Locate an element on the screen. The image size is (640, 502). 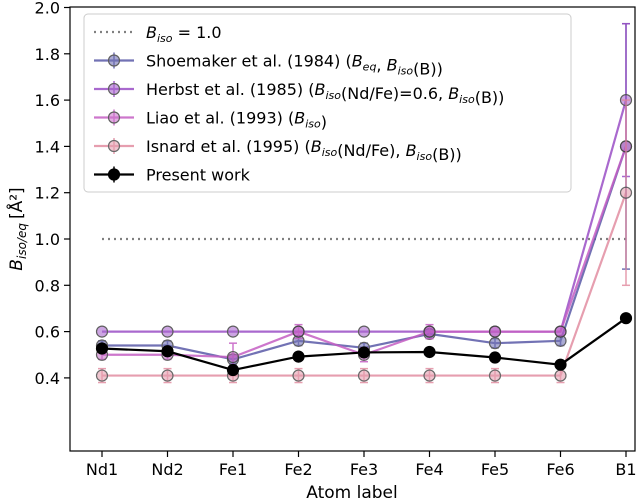
x-tick-label: Fe6 is located at coordinates (560, 469).